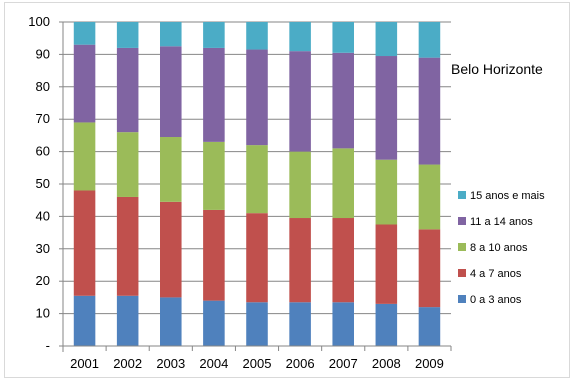  I want to click on y-tick-label: 90, so click(43, 53).